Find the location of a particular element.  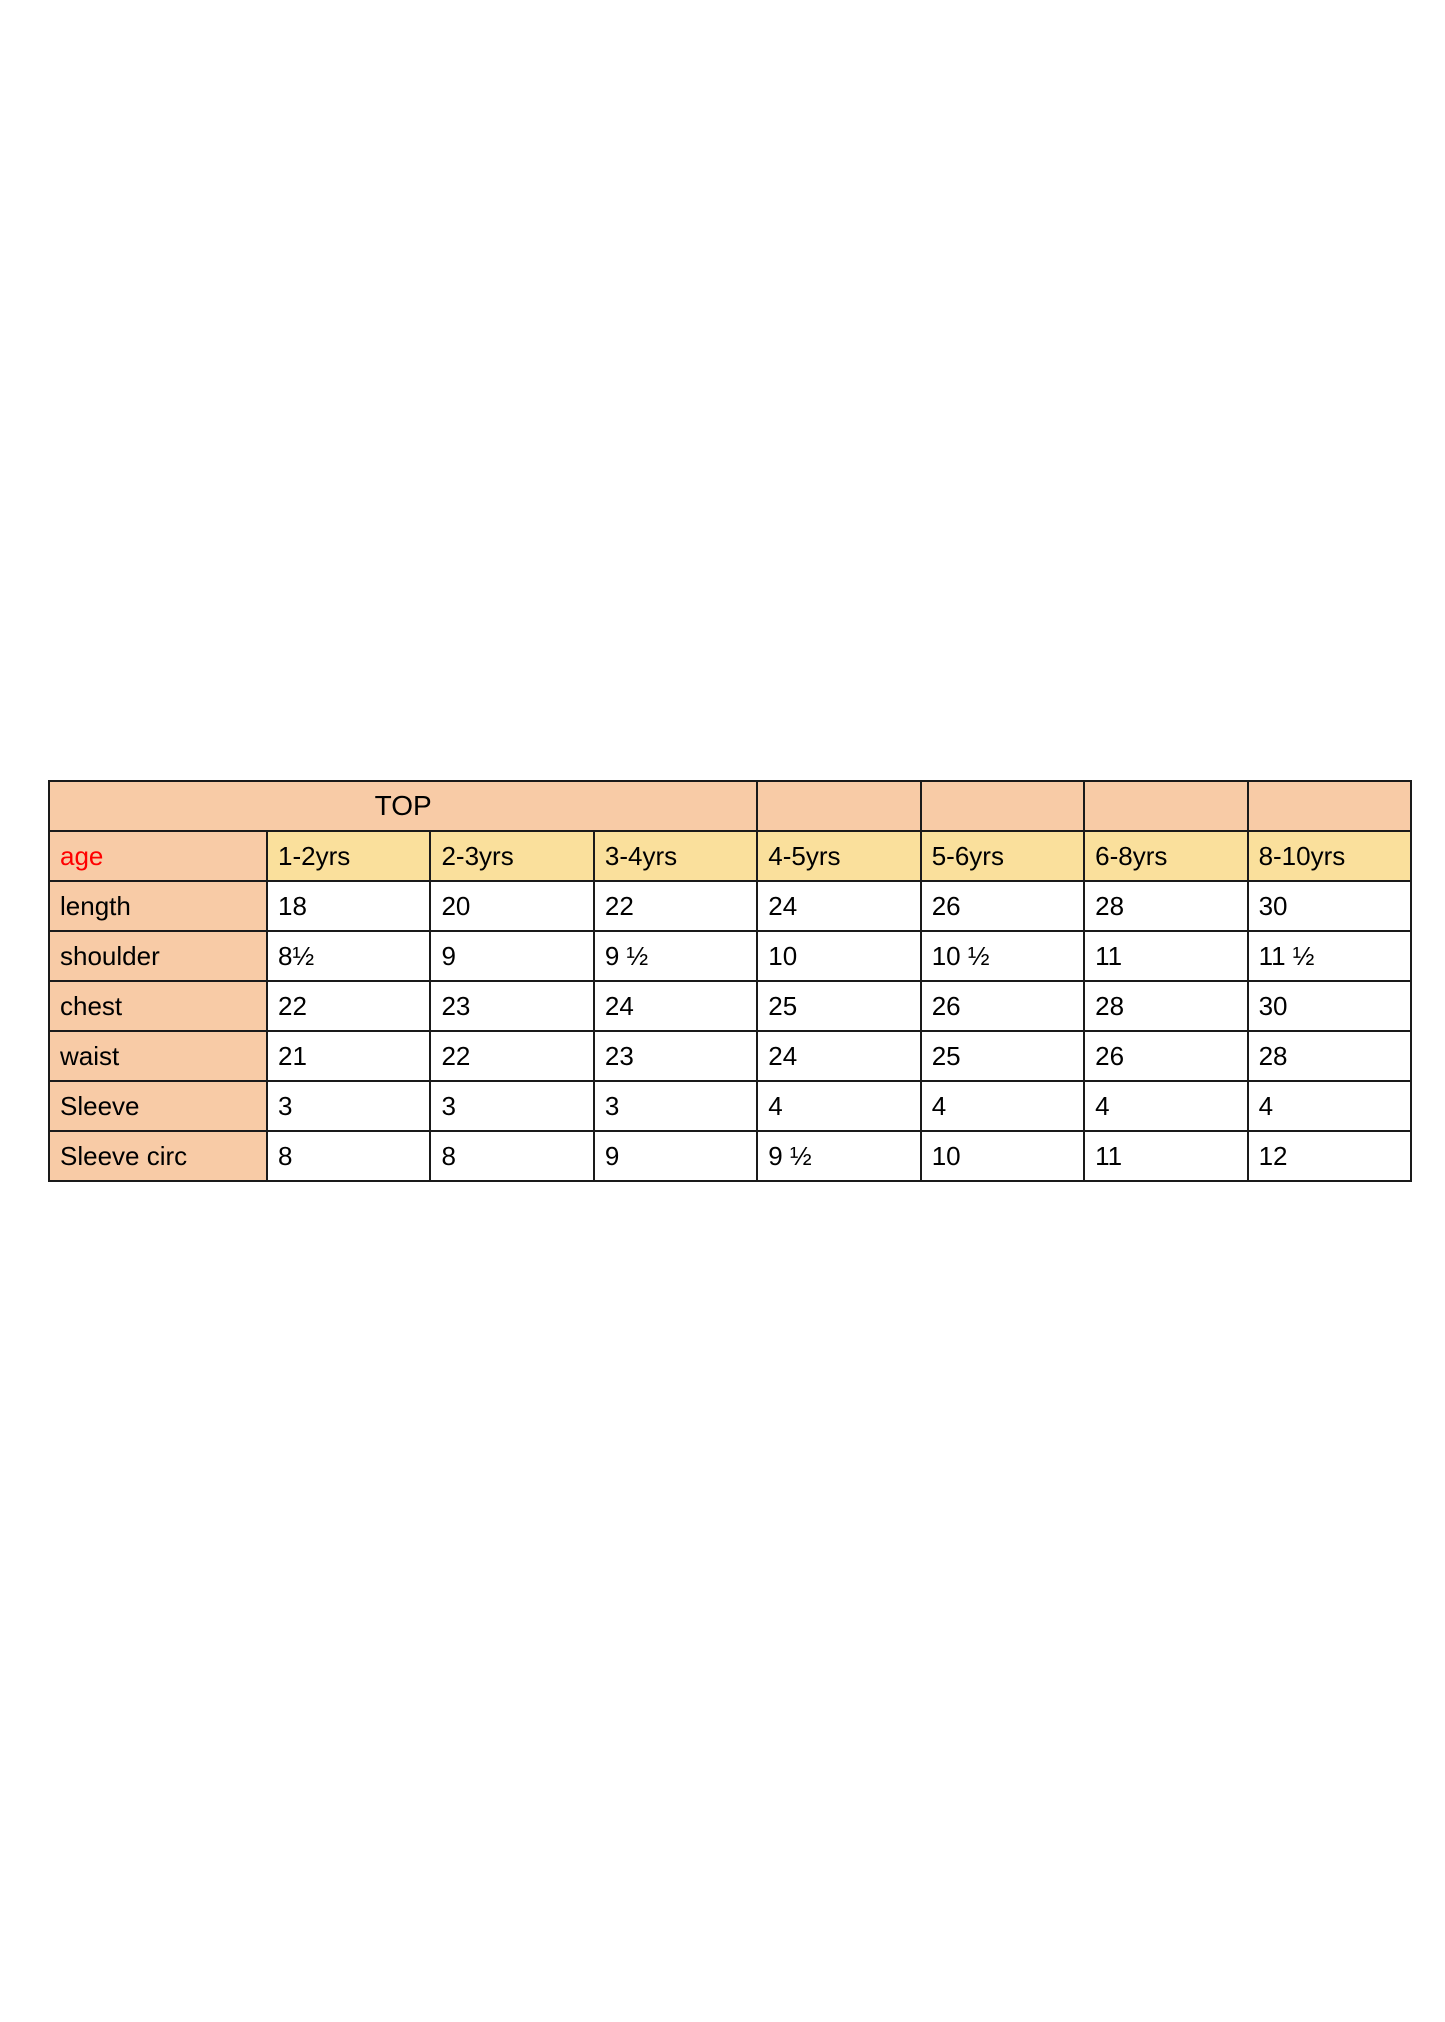

row-label-shoulder: shoulder is located at coordinates (158, 956).